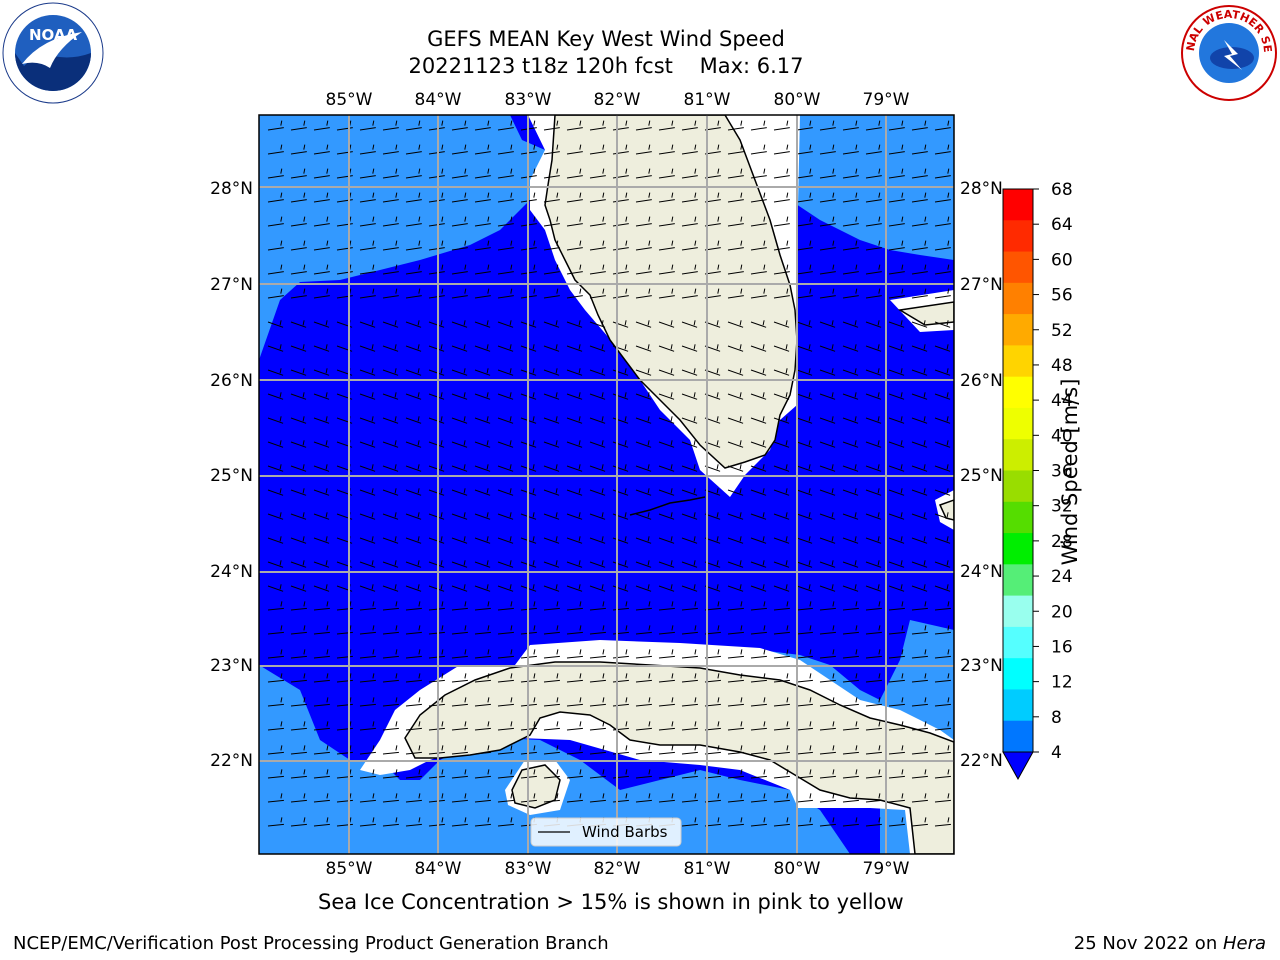 The height and width of the screenshot is (960, 1280). What do you see at coordinates (606, 832) in the screenshot?
I see `map-legend: Wind Barbs` at bounding box center [606, 832].